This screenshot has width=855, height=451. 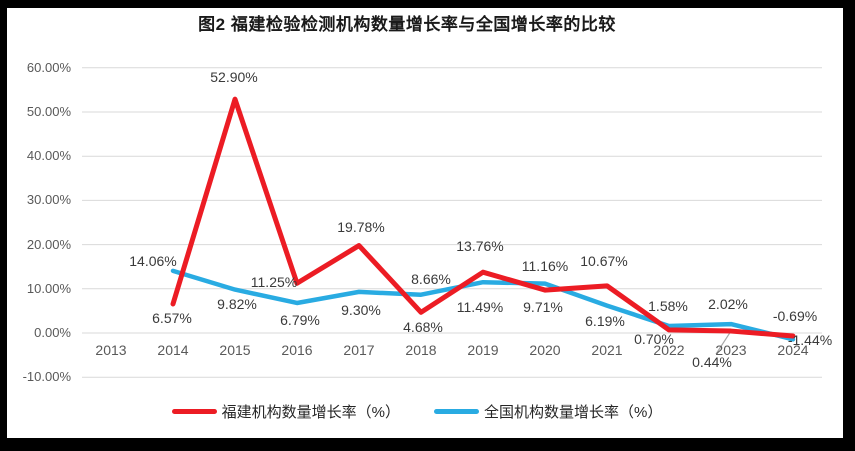 I want to click on legend-item-fujian: 福建机构数量增长率（%）, so click(x=285, y=411).